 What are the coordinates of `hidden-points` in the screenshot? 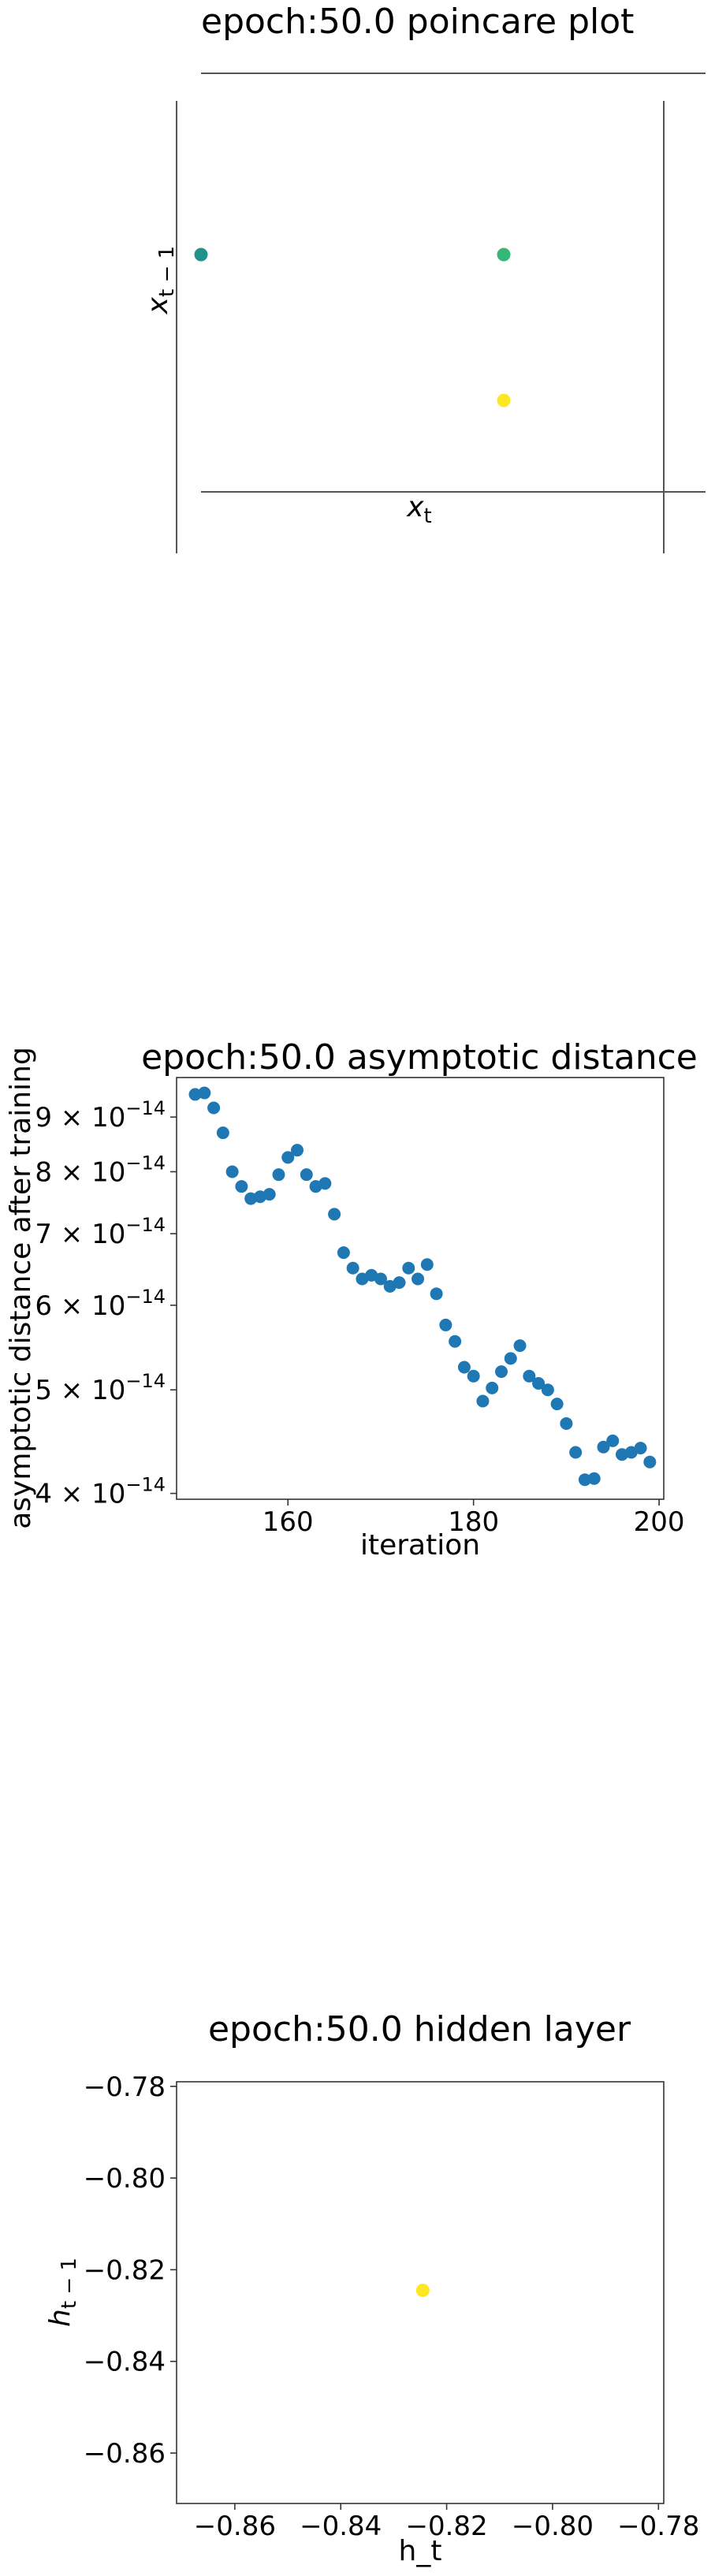 It's located at (423, 2291).